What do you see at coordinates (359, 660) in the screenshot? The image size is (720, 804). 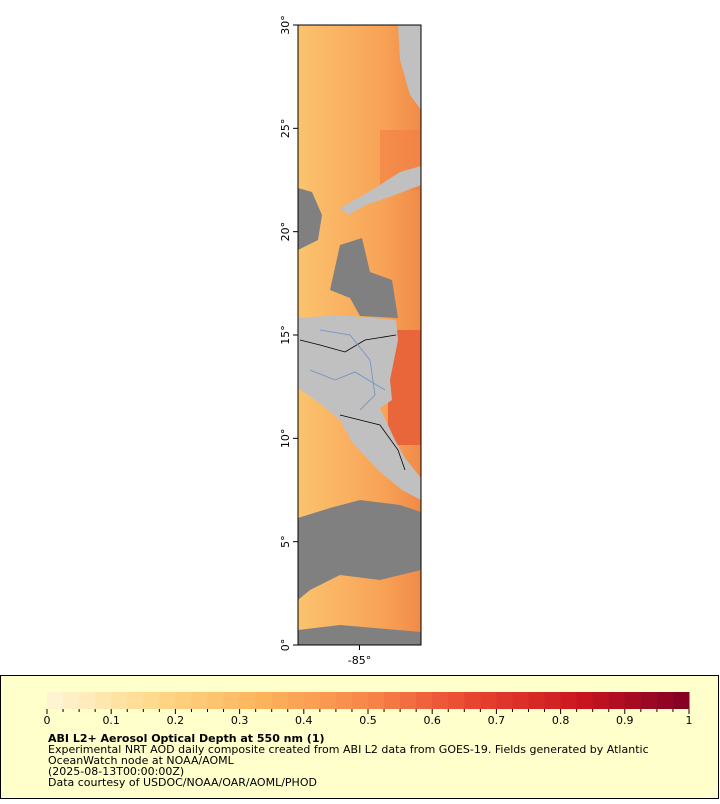 I see `lon-tick-label: -85°` at bounding box center [359, 660].